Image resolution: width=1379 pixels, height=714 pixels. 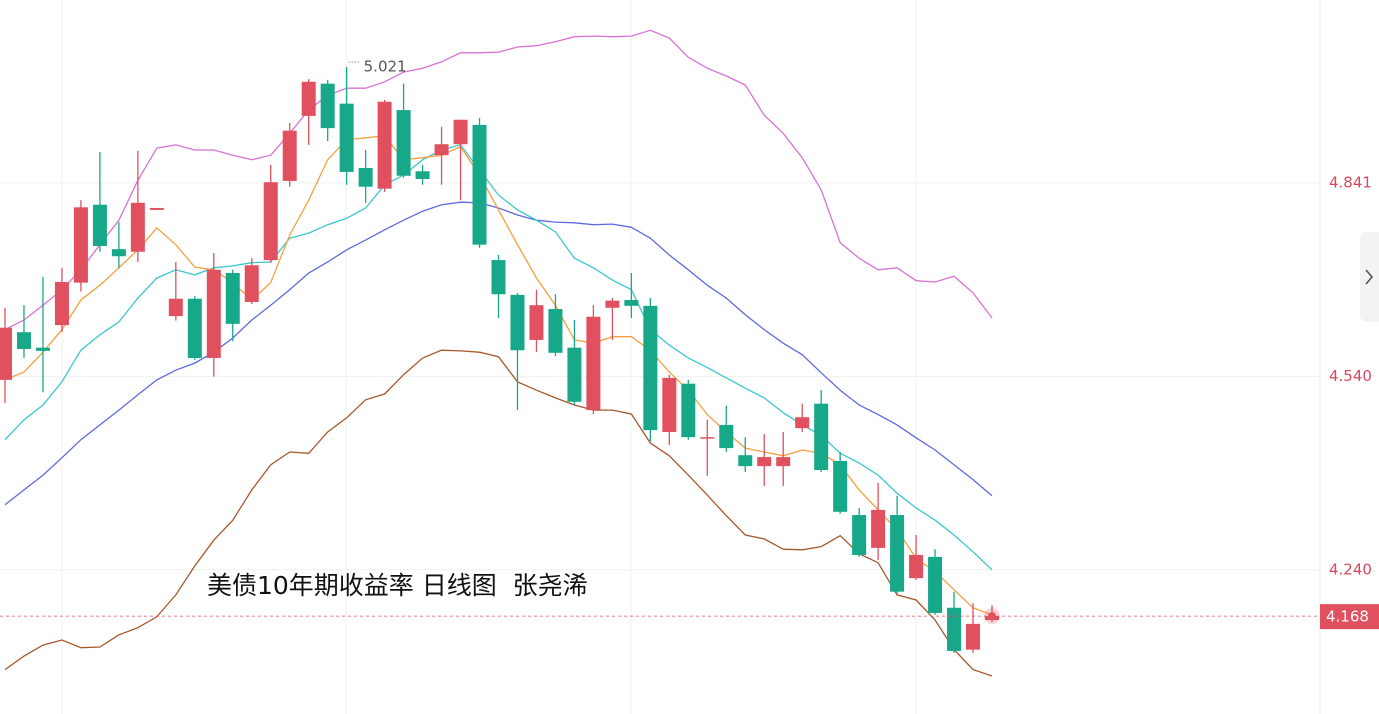 I want to click on y-tick-label: 4.841, so click(x=1350, y=182).